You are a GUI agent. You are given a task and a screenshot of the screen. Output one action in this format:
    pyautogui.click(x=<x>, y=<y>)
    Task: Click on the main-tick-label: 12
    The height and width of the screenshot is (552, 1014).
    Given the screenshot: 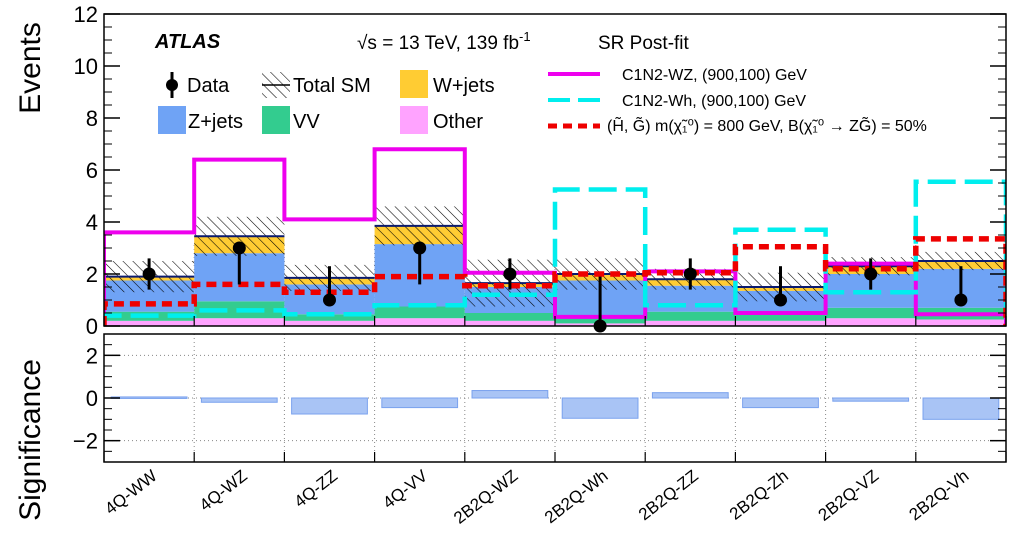 What is the action you would take?
    pyautogui.click(x=86, y=14)
    